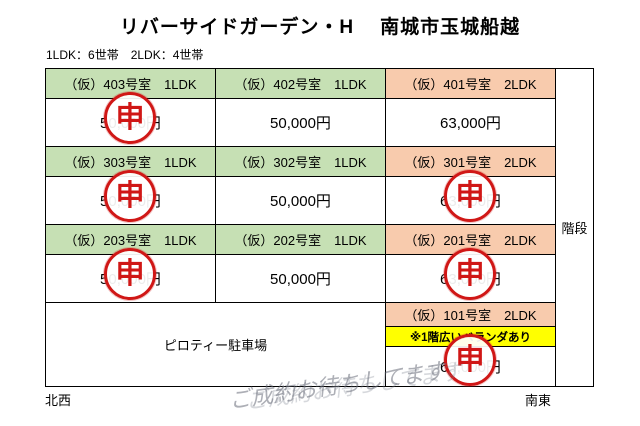  I want to click on price-401: 63,000円, so click(470, 122).